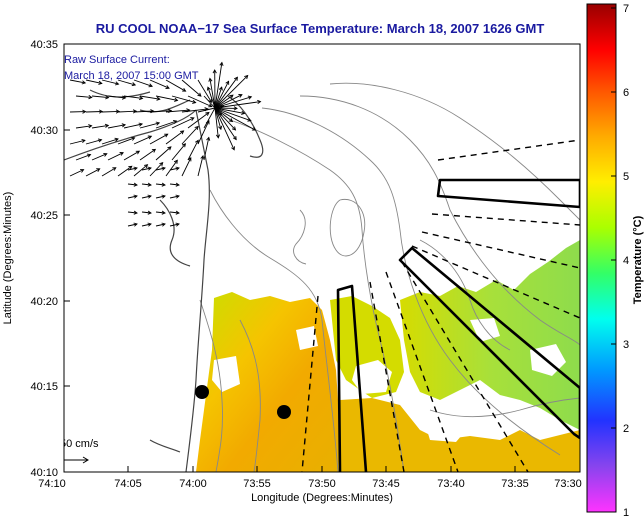 Image resolution: width=644 pixels, height=518 pixels. I want to click on colorbar-tick-label: 2, so click(626, 429).